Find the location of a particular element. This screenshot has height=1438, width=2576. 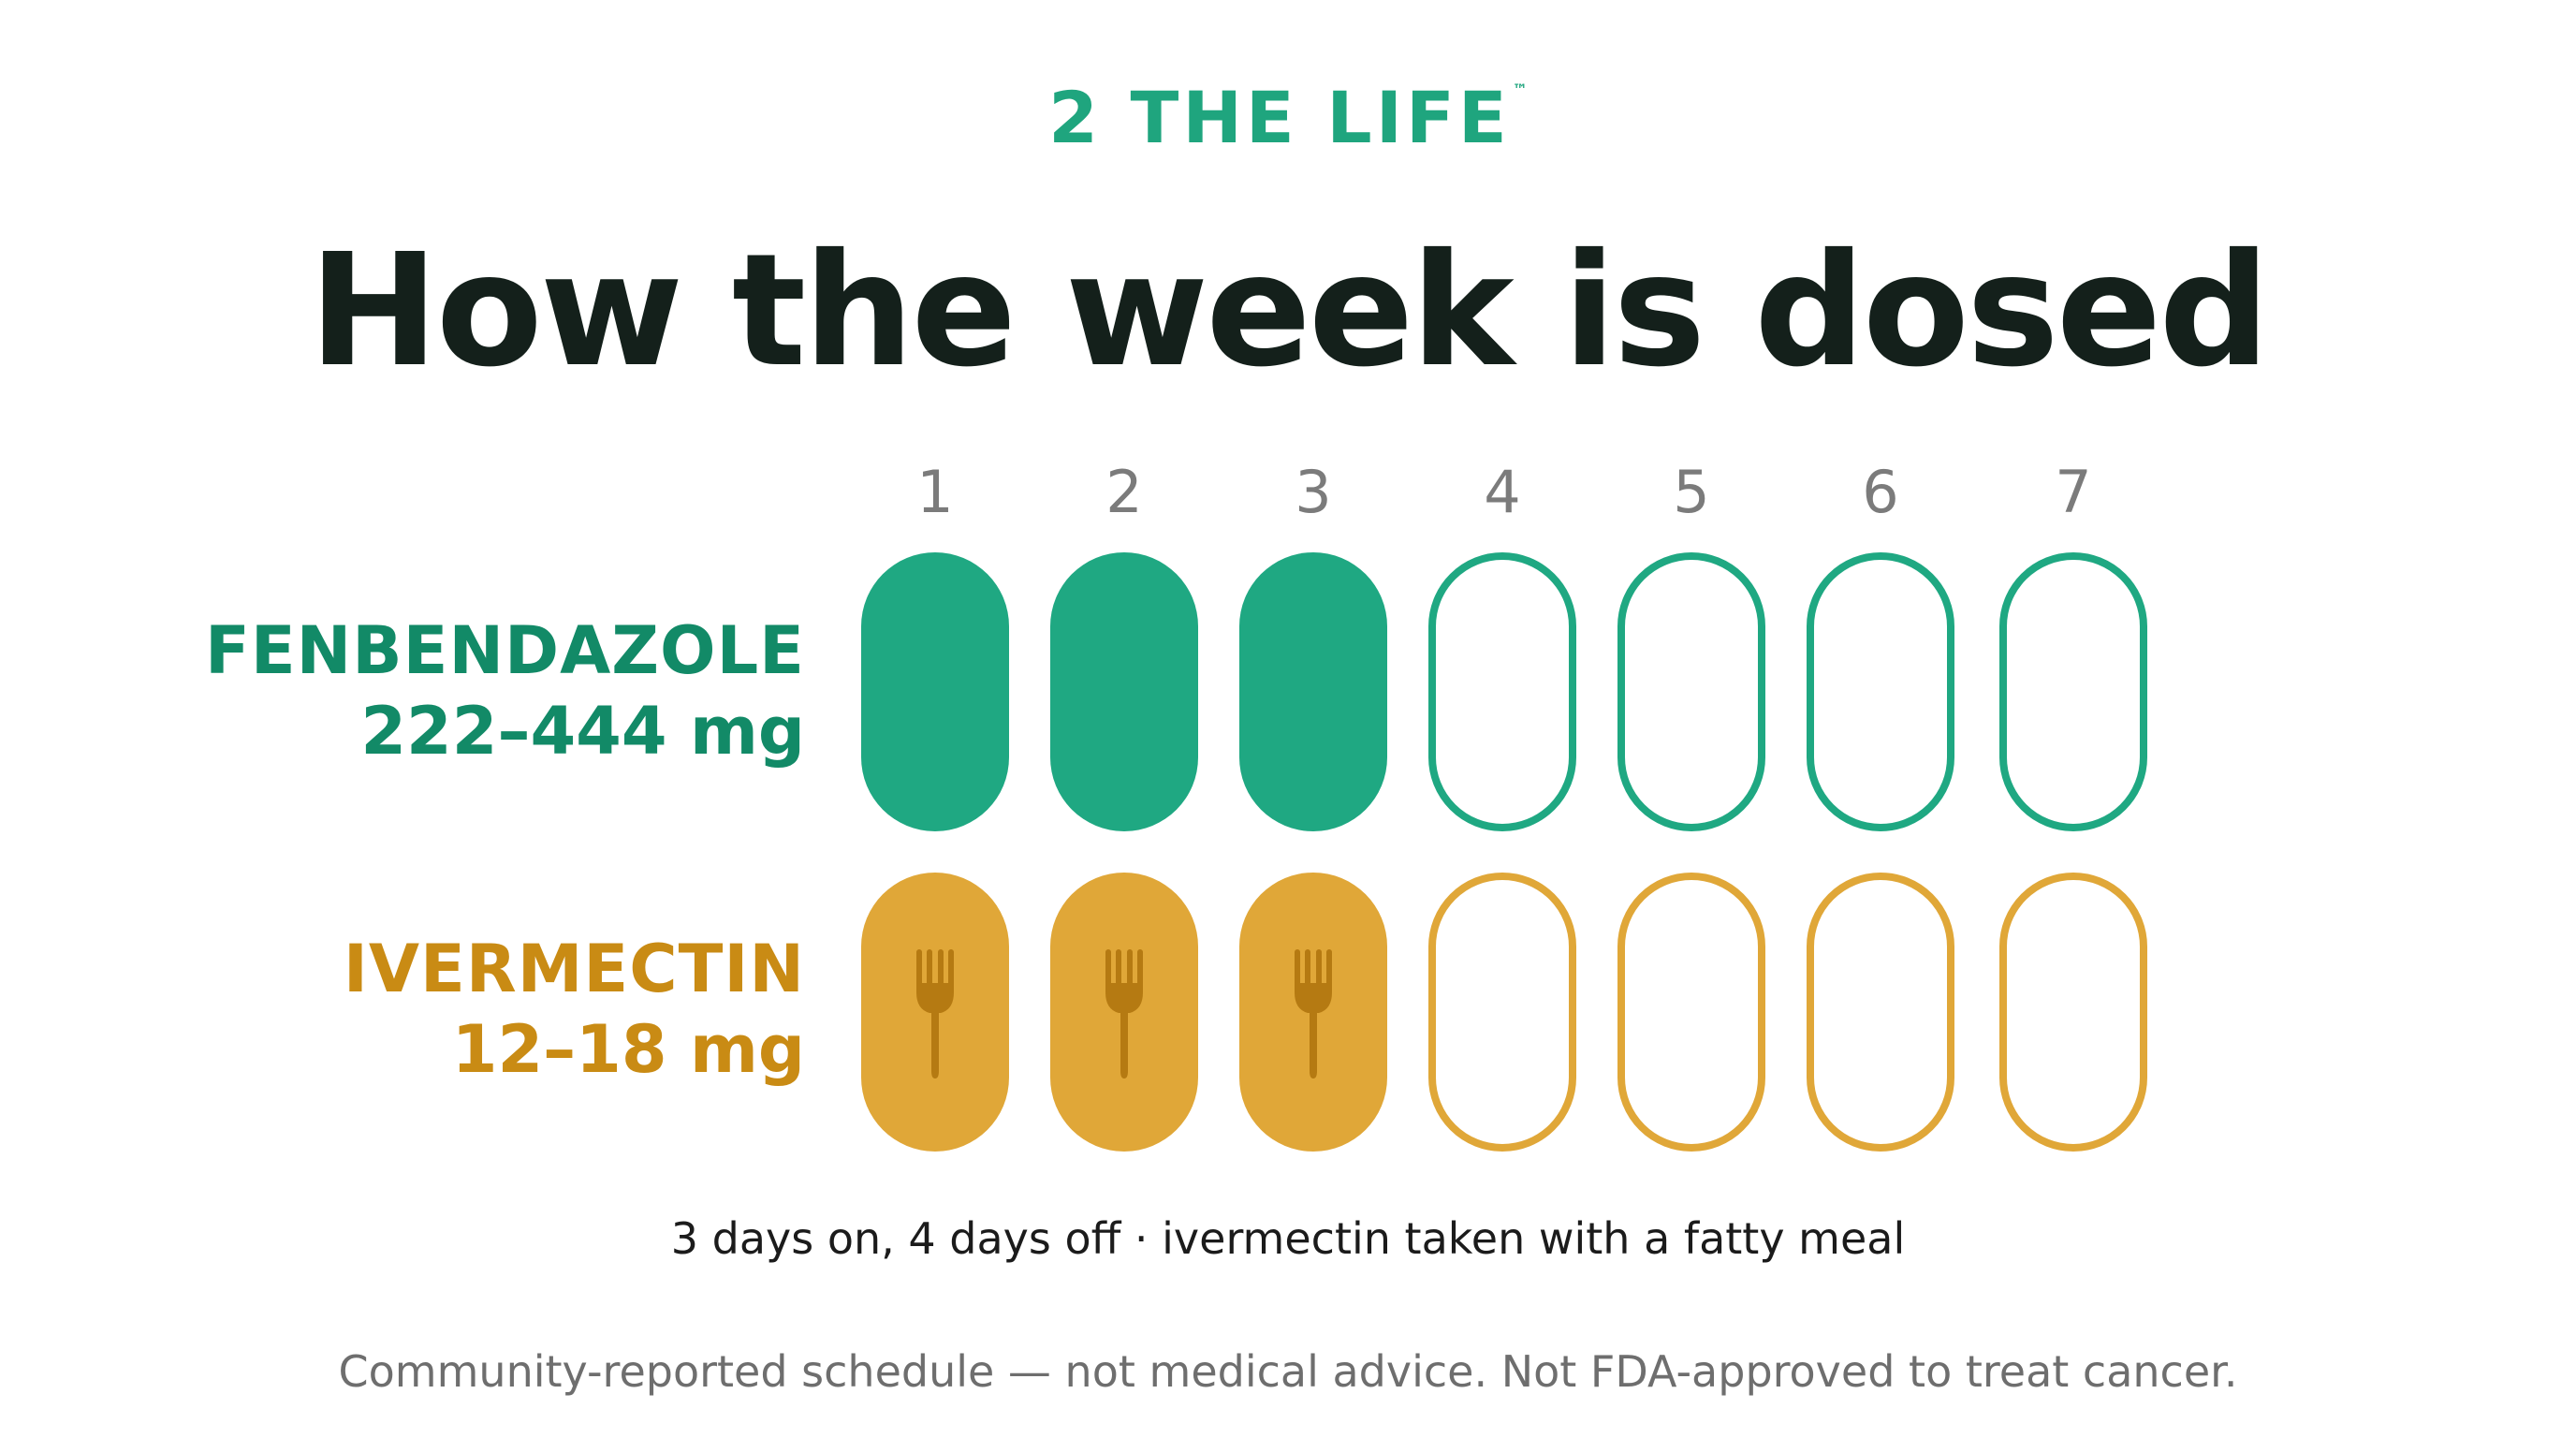

page-title: How the week is dosed is located at coordinates (1289, 311).